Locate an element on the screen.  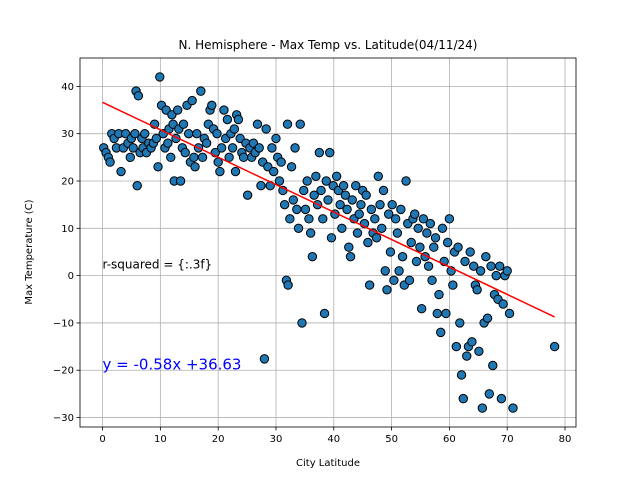
y-tick-label-2: −10 is located at coordinates (63, 323).